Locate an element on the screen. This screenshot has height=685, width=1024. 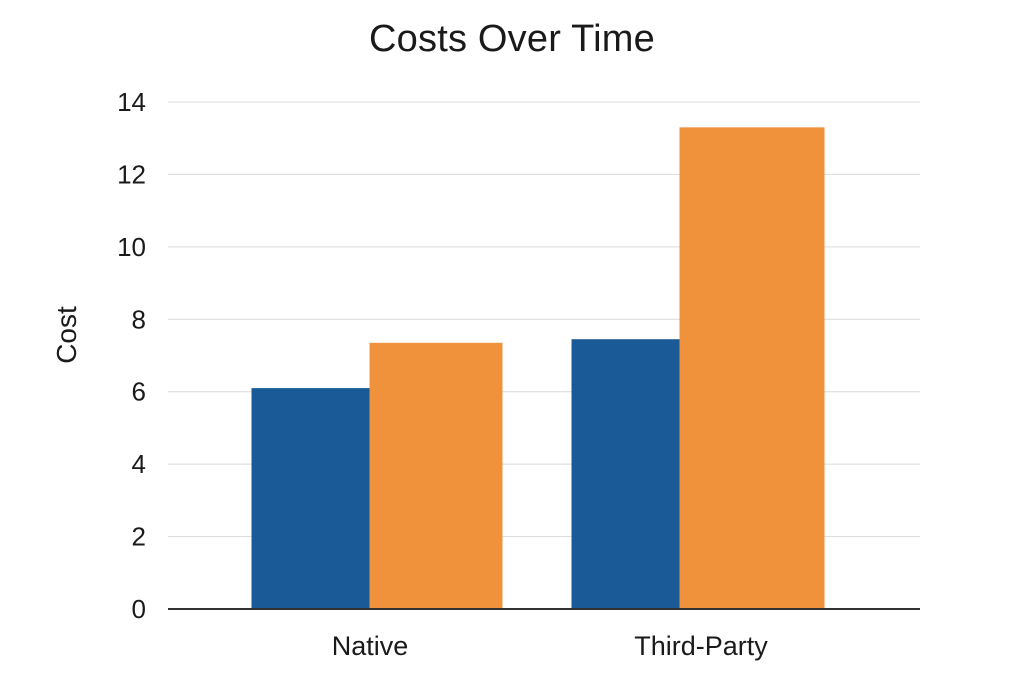
y-tick-label: 4 is located at coordinates (139, 464).